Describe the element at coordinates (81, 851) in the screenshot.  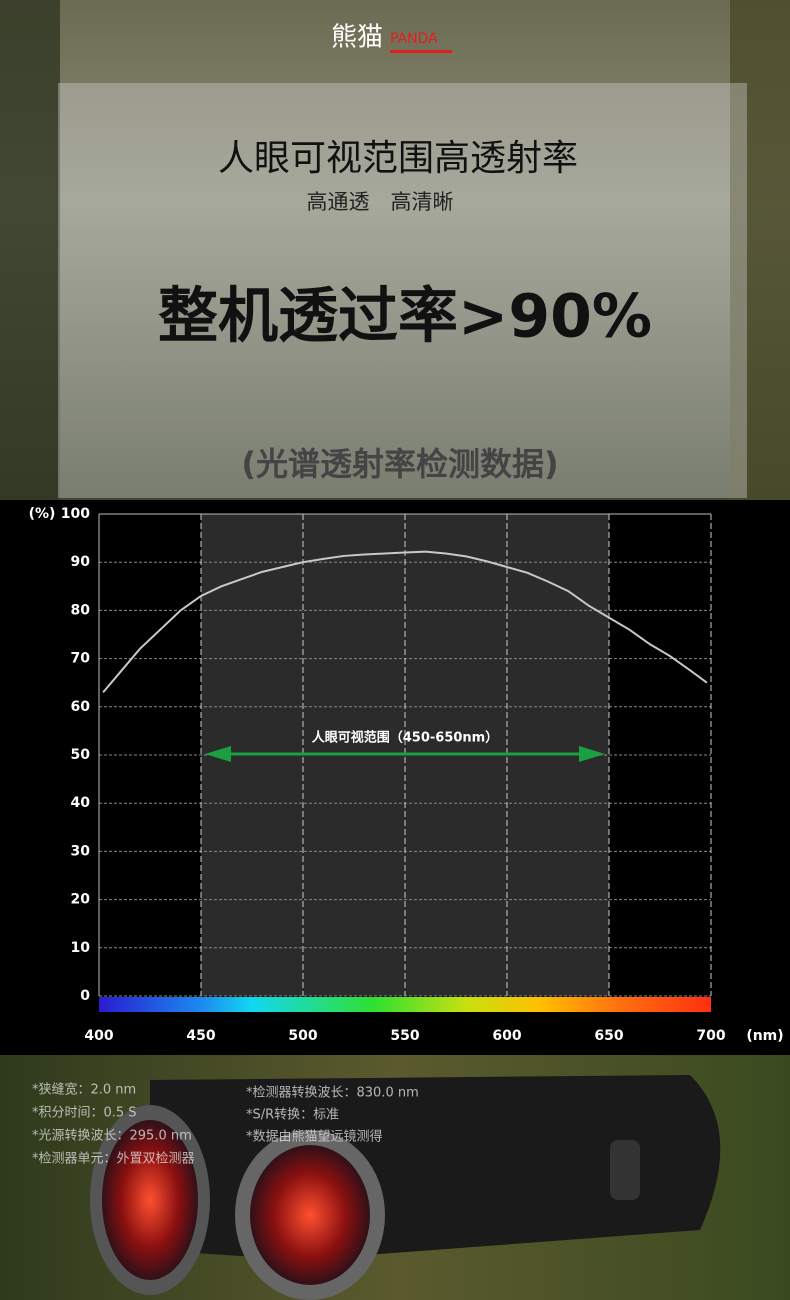
I see `y-tick-label: 30` at that location.